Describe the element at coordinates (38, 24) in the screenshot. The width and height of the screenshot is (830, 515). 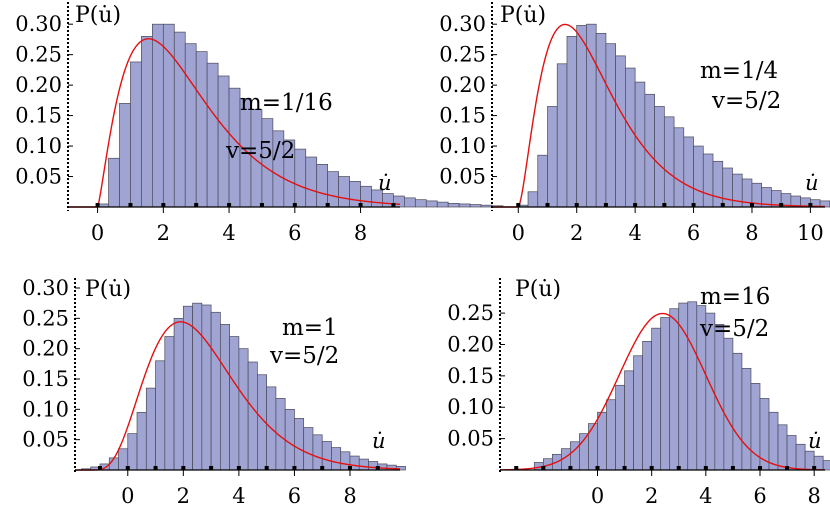
I see `y-tick-label: 0.30` at that location.